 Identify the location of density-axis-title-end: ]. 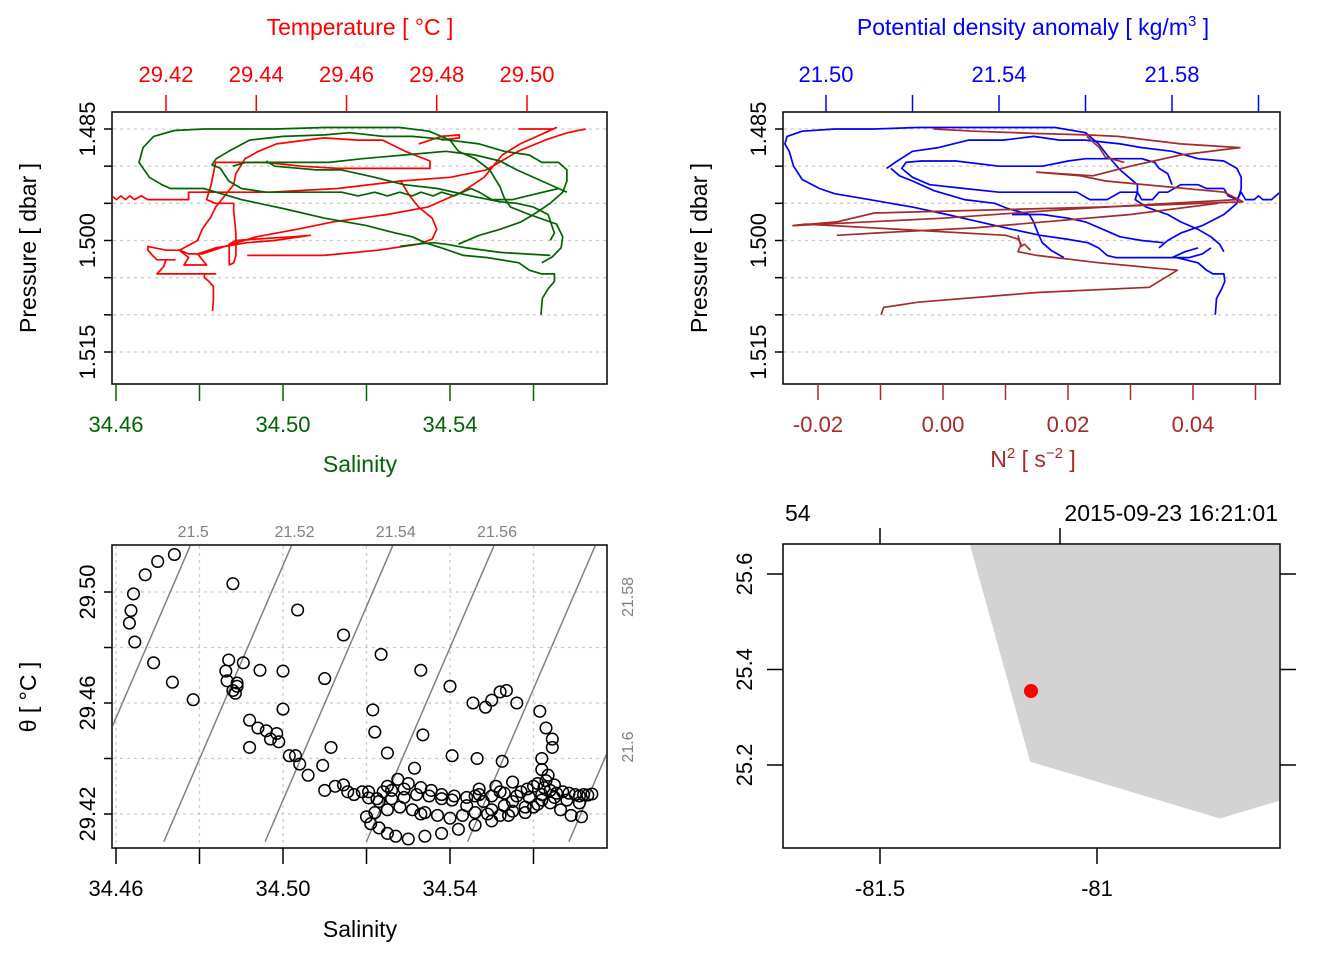
(1202, 27).